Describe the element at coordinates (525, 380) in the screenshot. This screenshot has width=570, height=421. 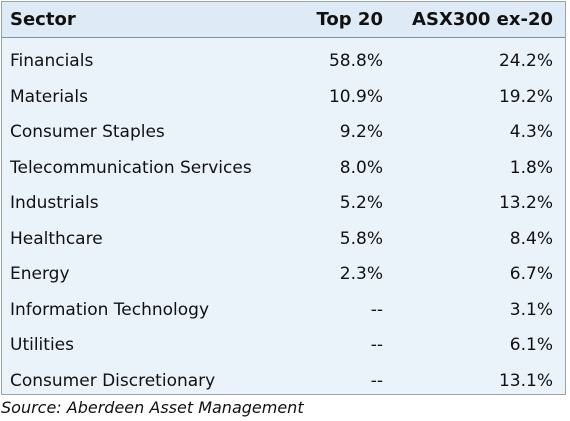
I see `asx300-ex-20-cell: 13.1%` at that location.